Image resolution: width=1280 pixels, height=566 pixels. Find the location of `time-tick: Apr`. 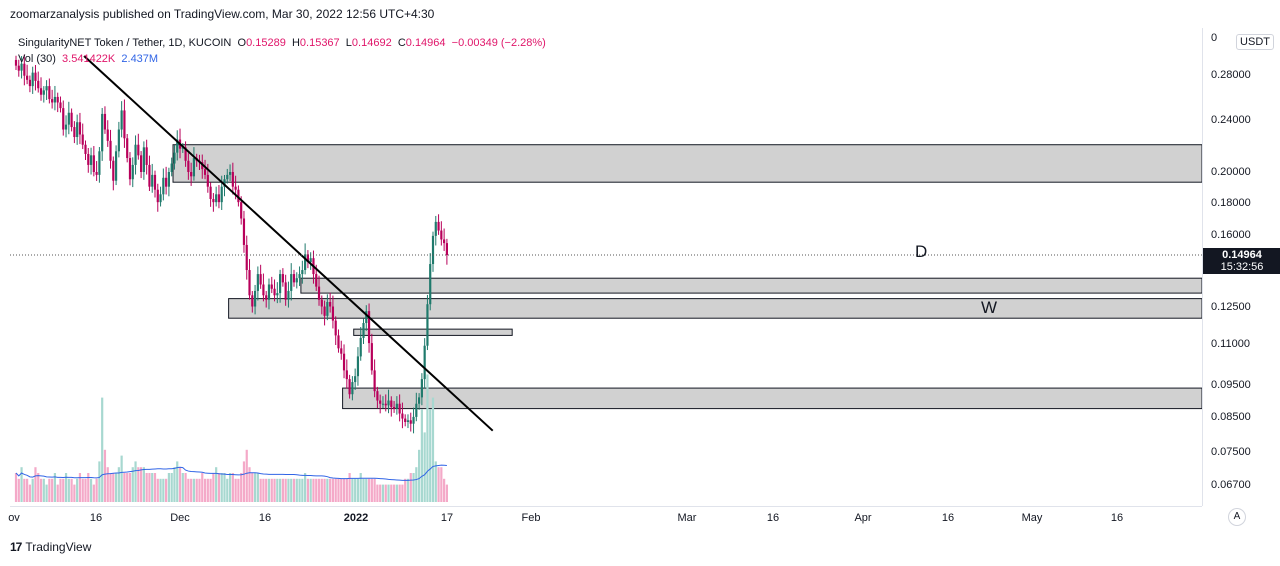

time-tick: Apr is located at coordinates (863, 518).